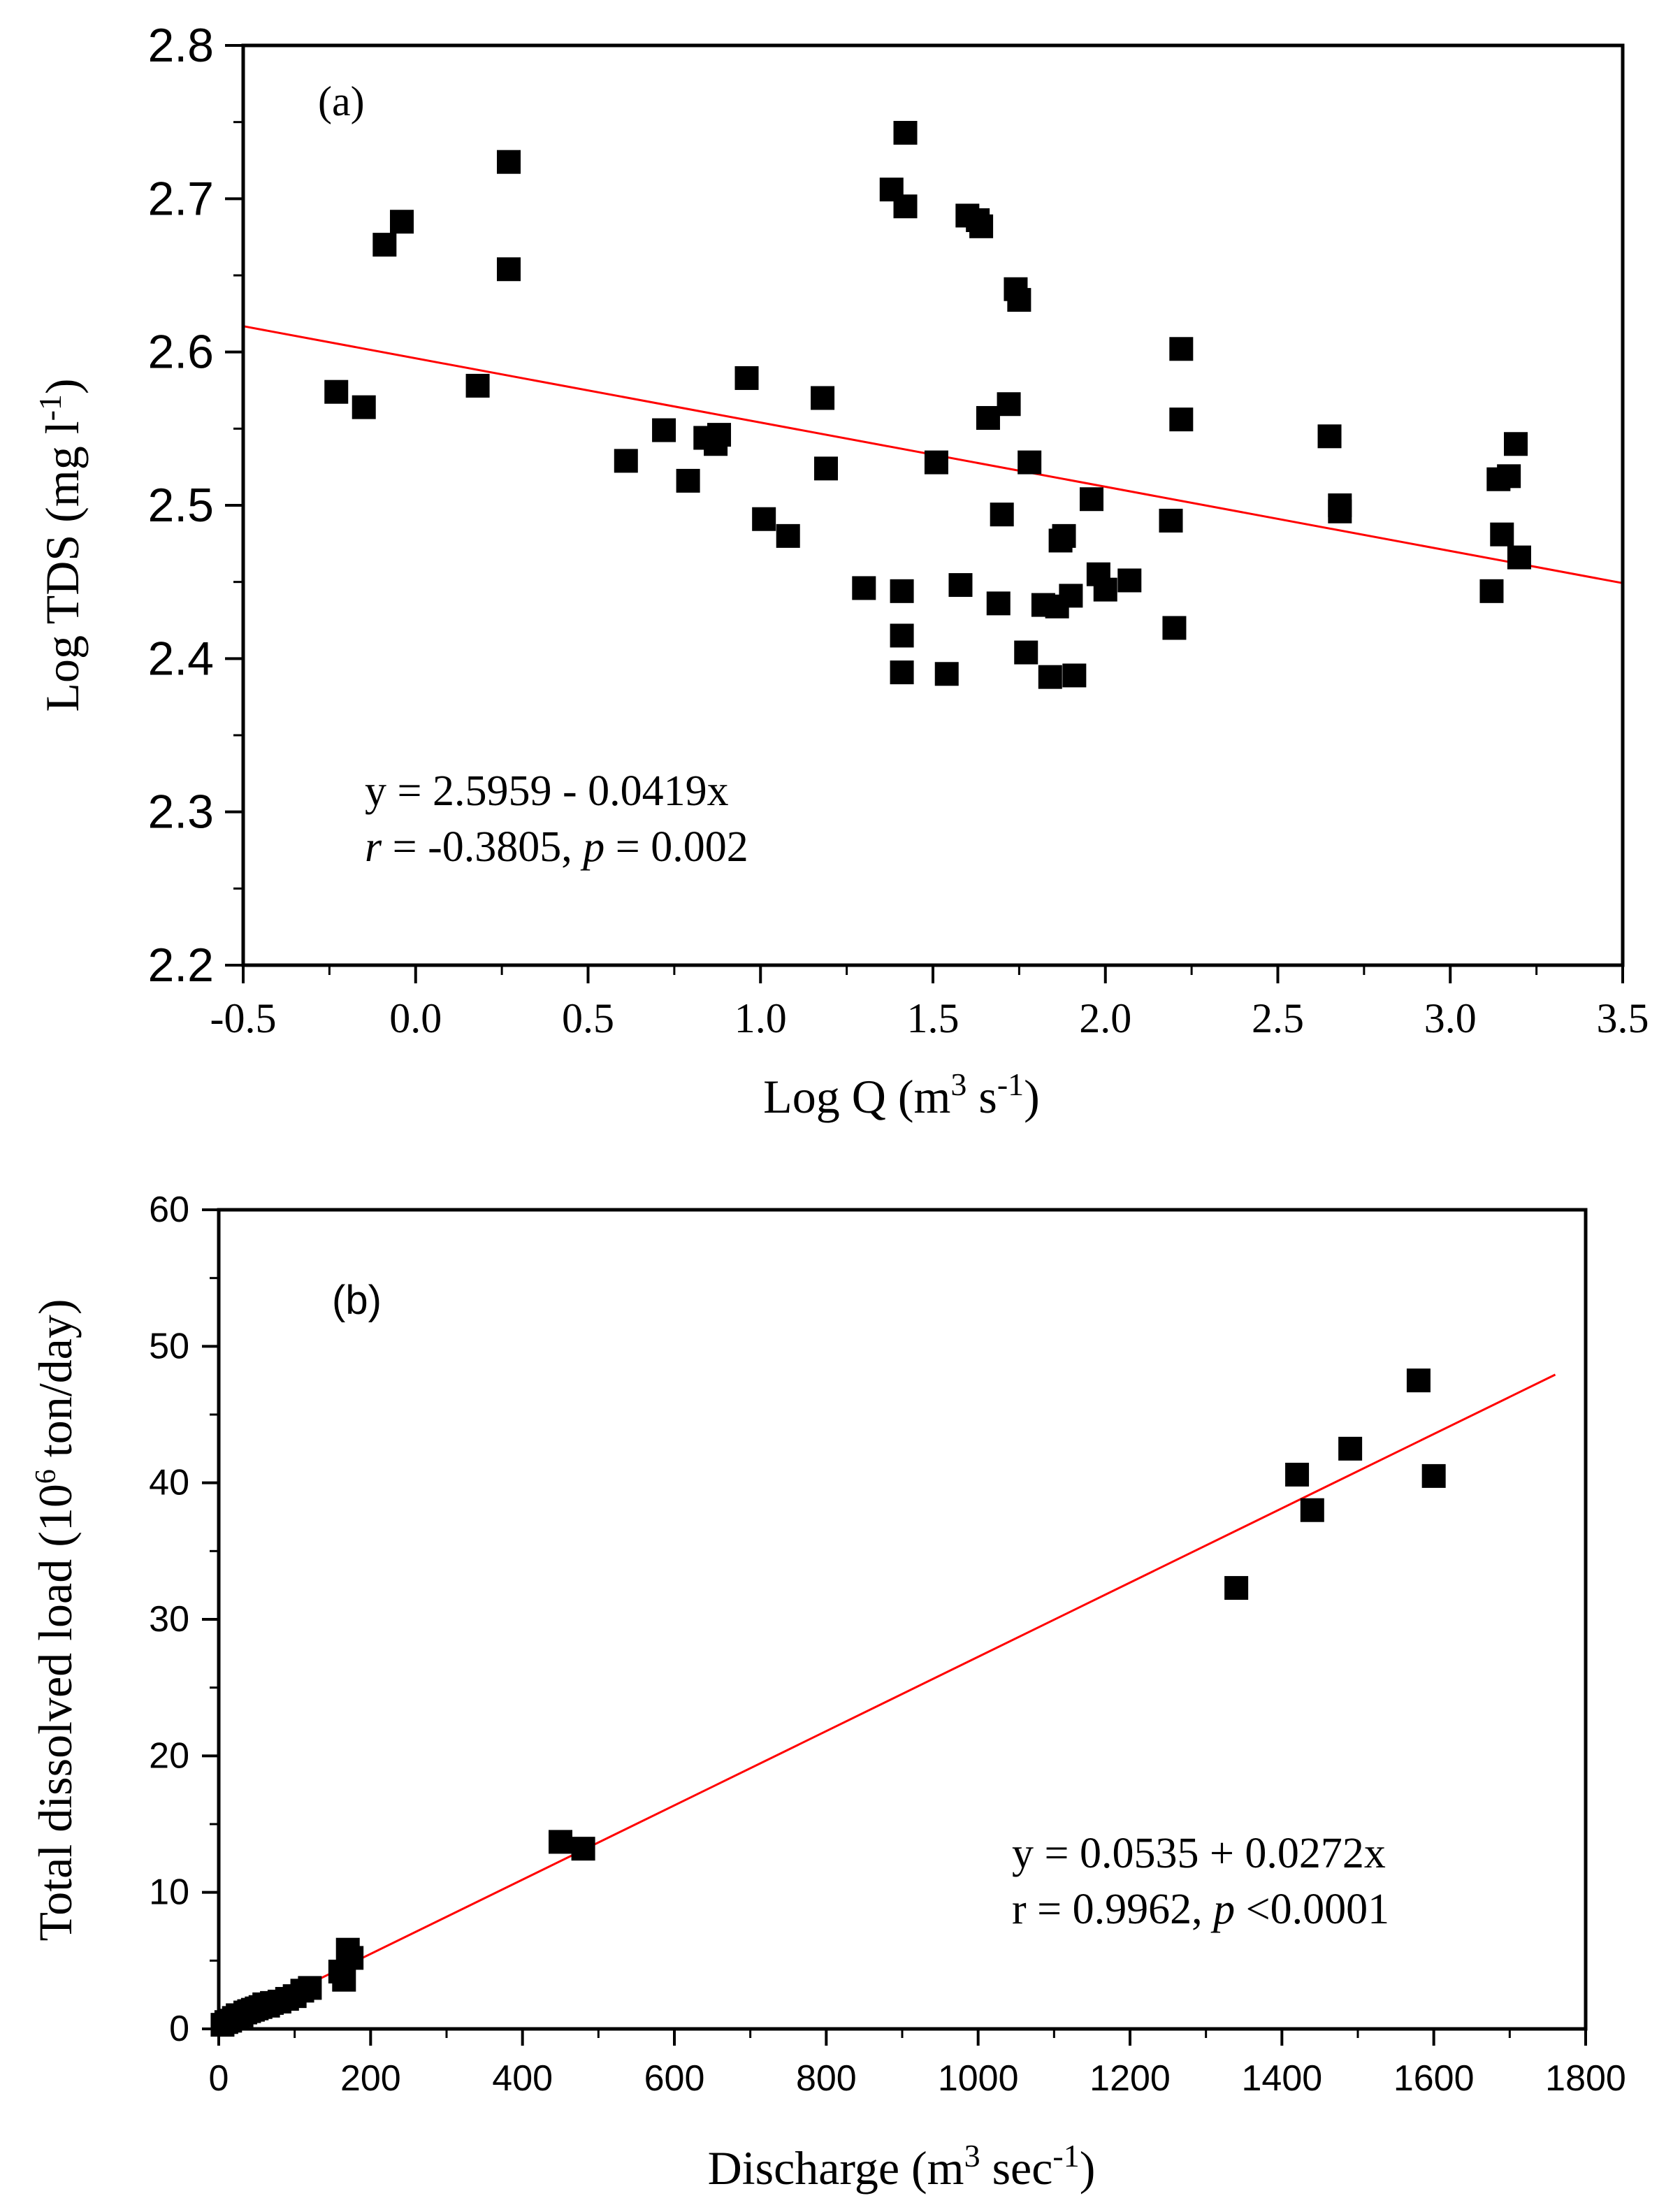 Image resolution: width=1680 pixels, height=2212 pixels. What do you see at coordinates (181, 505) in the screenshot?
I see `a-y-tick-label: 2.5` at bounding box center [181, 505].